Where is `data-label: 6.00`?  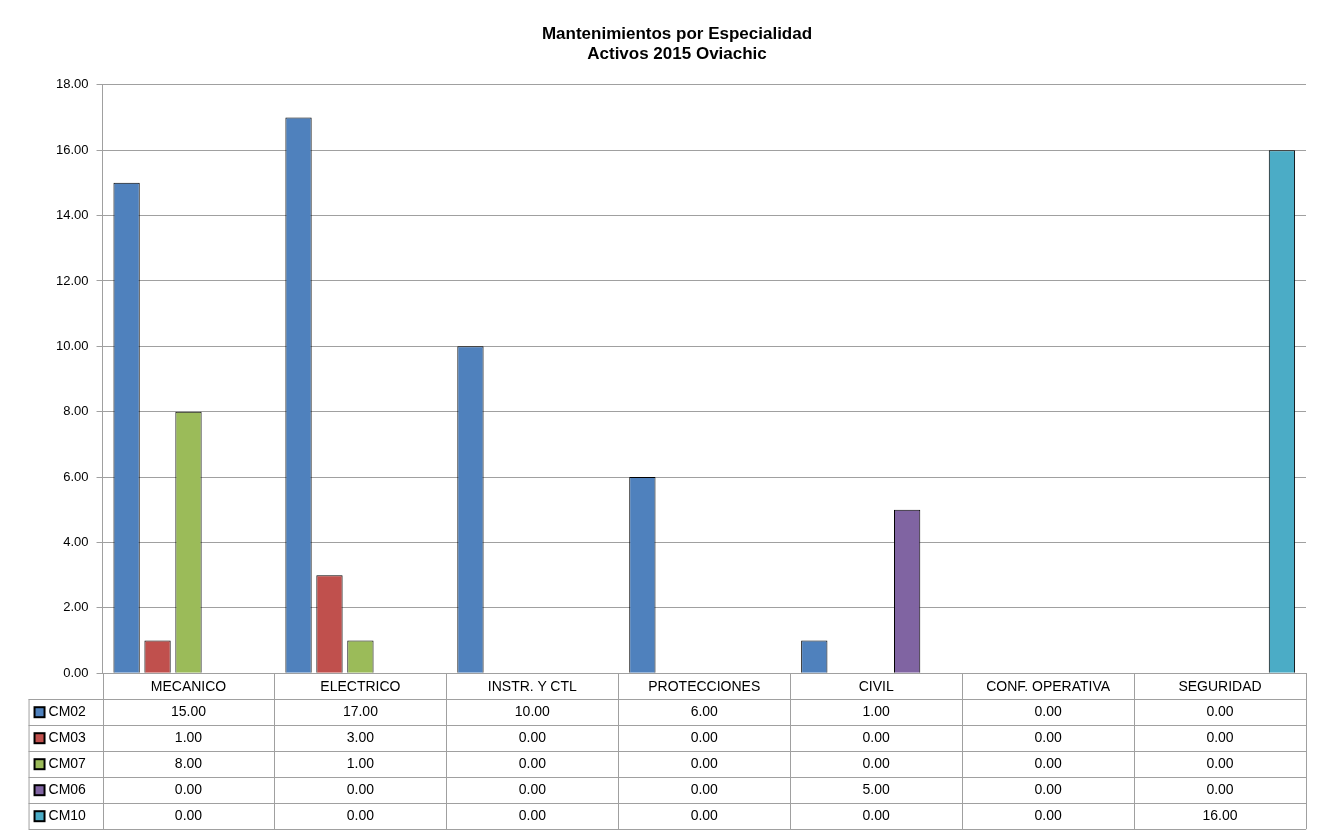
data-label: 6.00 is located at coordinates (704, 711).